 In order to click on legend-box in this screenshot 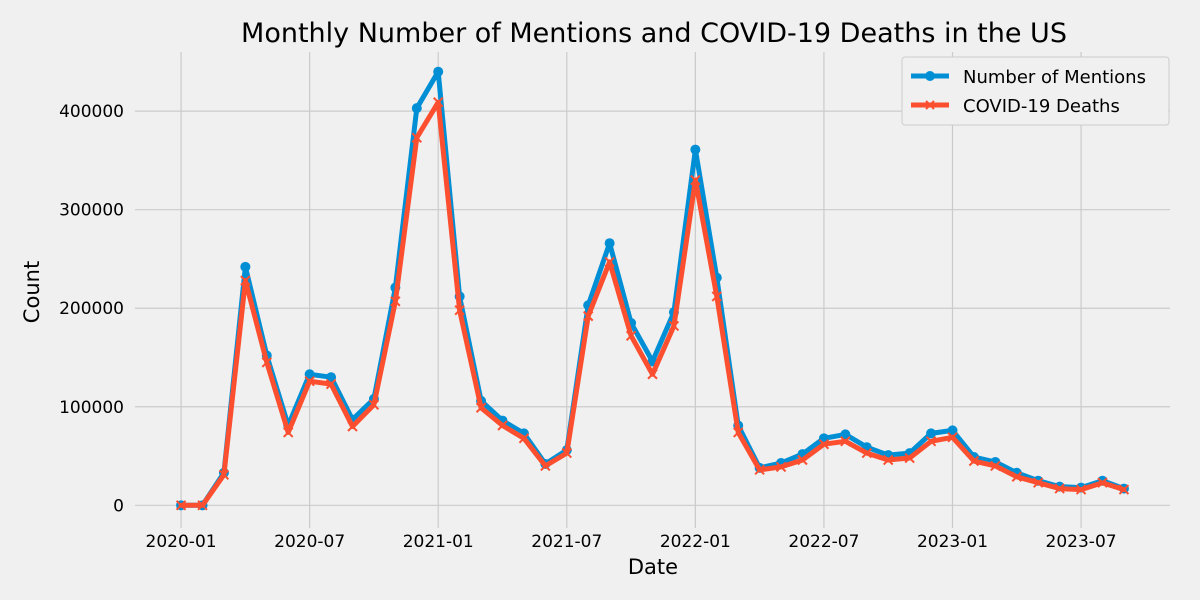, I will do `click(1035, 91)`.